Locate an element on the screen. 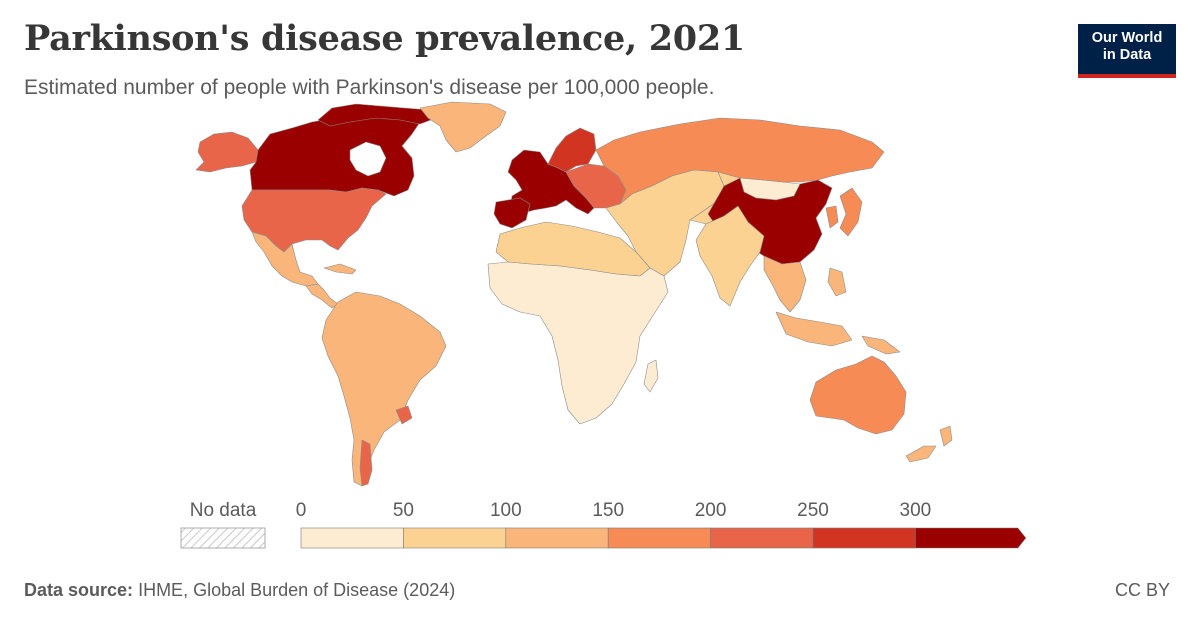  legend-tick-label: 300 is located at coordinates (916, 510).